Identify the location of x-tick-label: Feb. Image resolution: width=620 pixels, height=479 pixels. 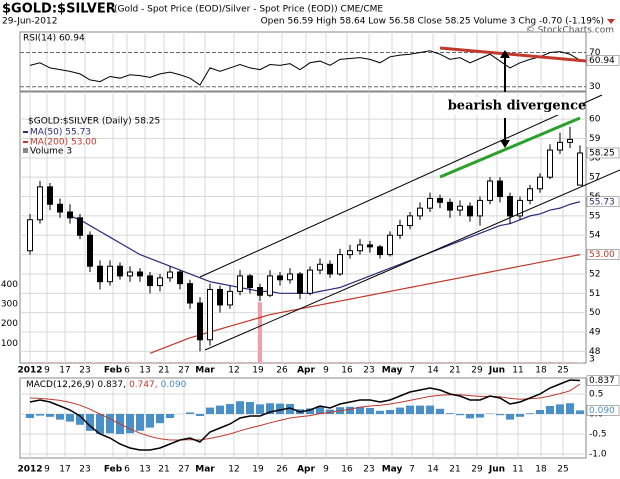
(113, 470).